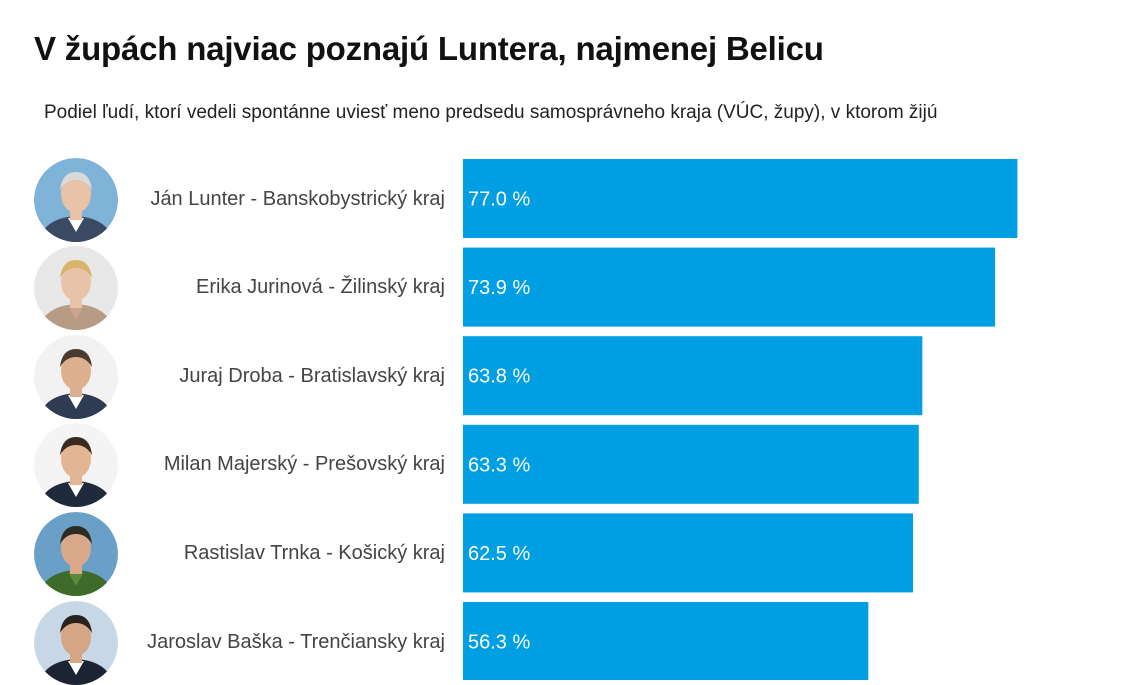  I want to click on value-label-1: 73.9 %, so click(499, 288).